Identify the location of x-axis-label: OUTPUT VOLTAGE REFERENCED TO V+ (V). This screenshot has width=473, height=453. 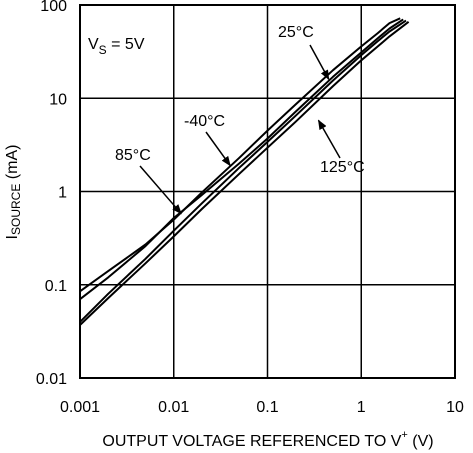
(267, 439).